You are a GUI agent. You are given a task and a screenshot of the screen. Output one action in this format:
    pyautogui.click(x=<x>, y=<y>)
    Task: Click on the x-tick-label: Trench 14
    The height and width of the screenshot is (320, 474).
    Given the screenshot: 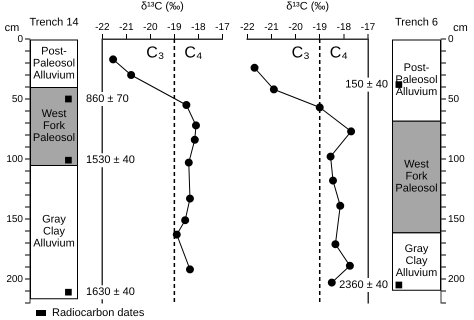 What is the action you would take?
    pyautogui.click(x=54, y=22)
    